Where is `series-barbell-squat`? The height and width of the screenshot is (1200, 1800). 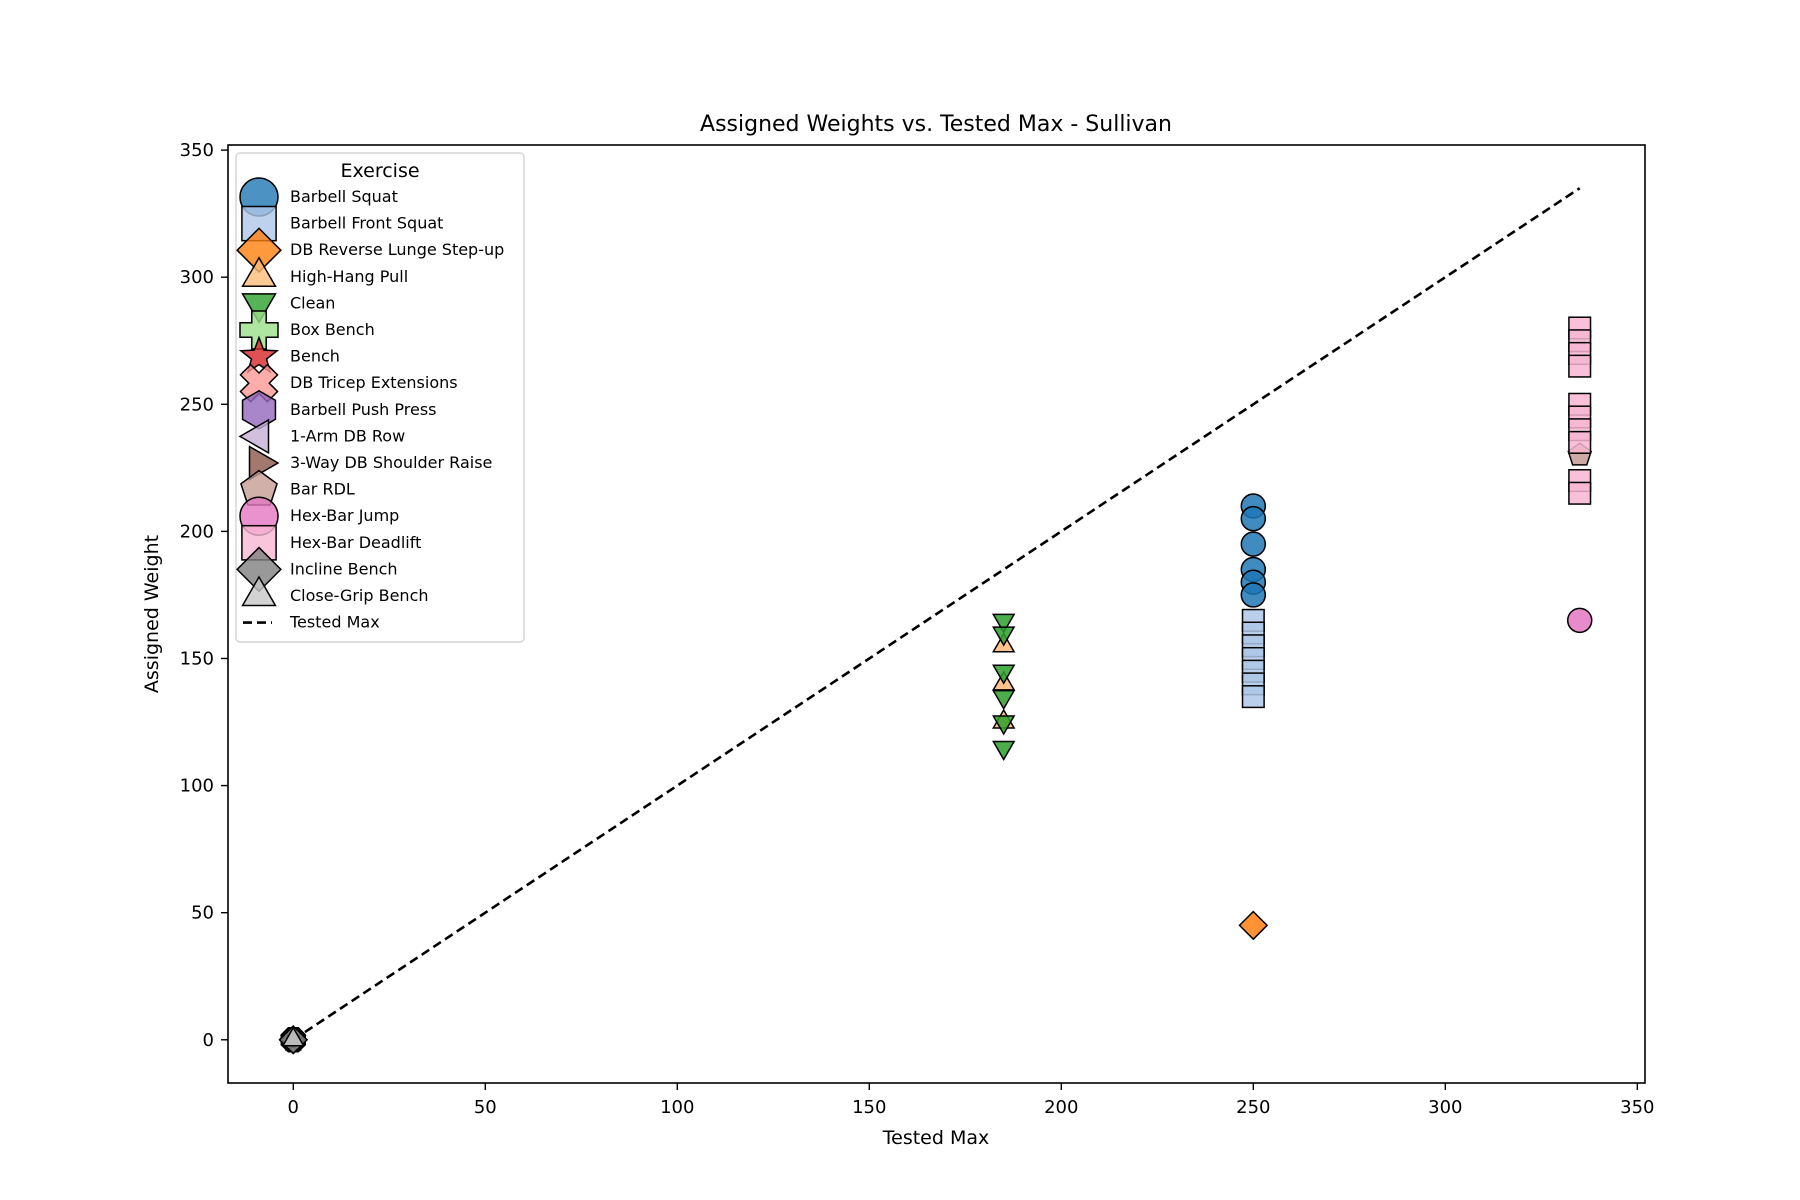
series-barbell-squat is located at coordinates (1253, 550).